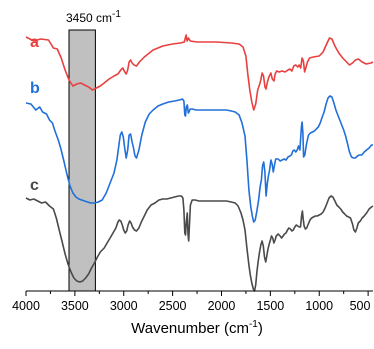  Describe the element at coordinates (190, 328) in the screenshot. I see `x-axis-title-main: Wavenumber (cm` at that location.